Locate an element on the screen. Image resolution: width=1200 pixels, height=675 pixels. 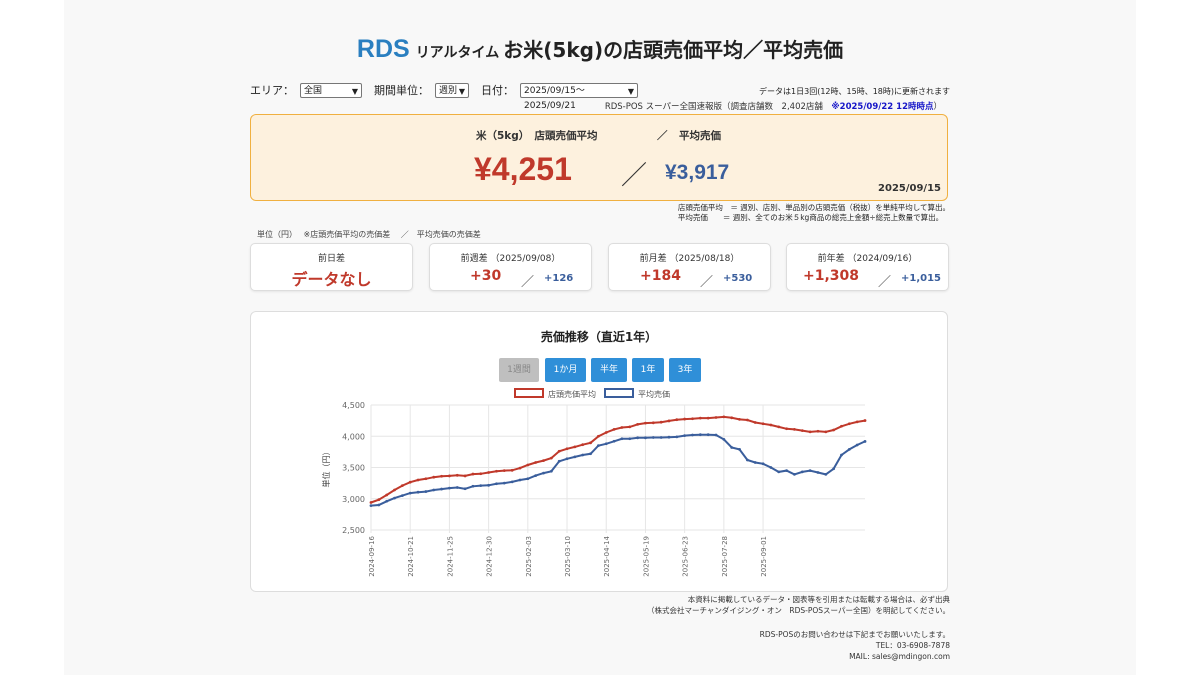
x-tick-label: 2025-03-10 is located at coordinates (568, 556).